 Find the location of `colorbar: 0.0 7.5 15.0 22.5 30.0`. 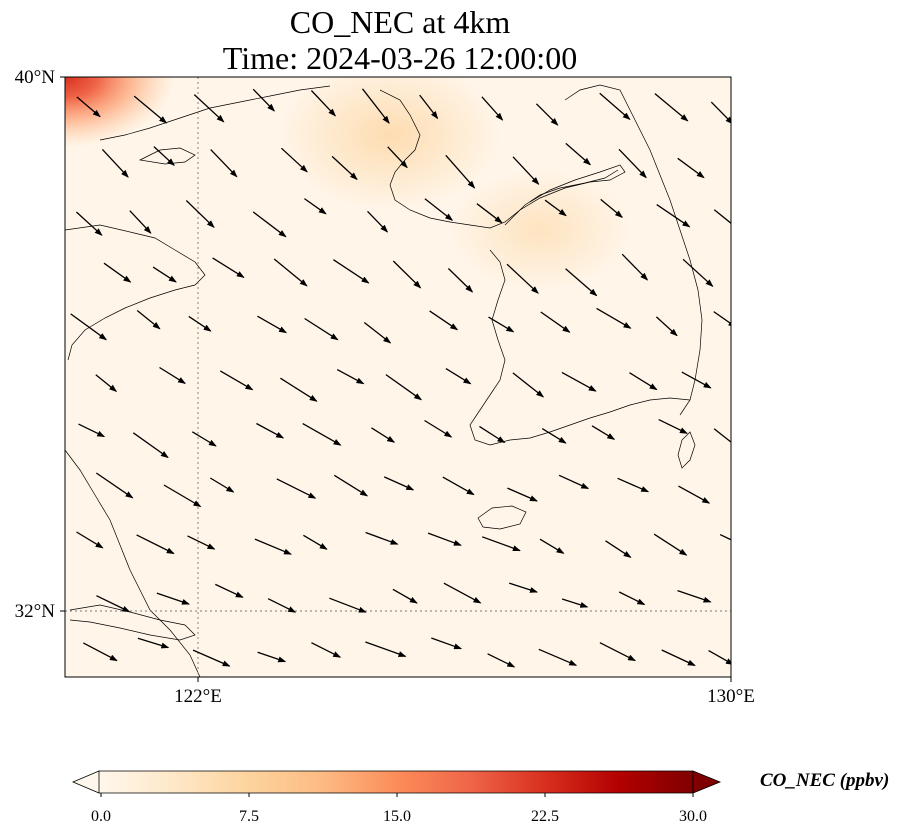

colorbar: 0.0 7.5 15.0 22.5 30.0 is located at coordinates (396, 797).